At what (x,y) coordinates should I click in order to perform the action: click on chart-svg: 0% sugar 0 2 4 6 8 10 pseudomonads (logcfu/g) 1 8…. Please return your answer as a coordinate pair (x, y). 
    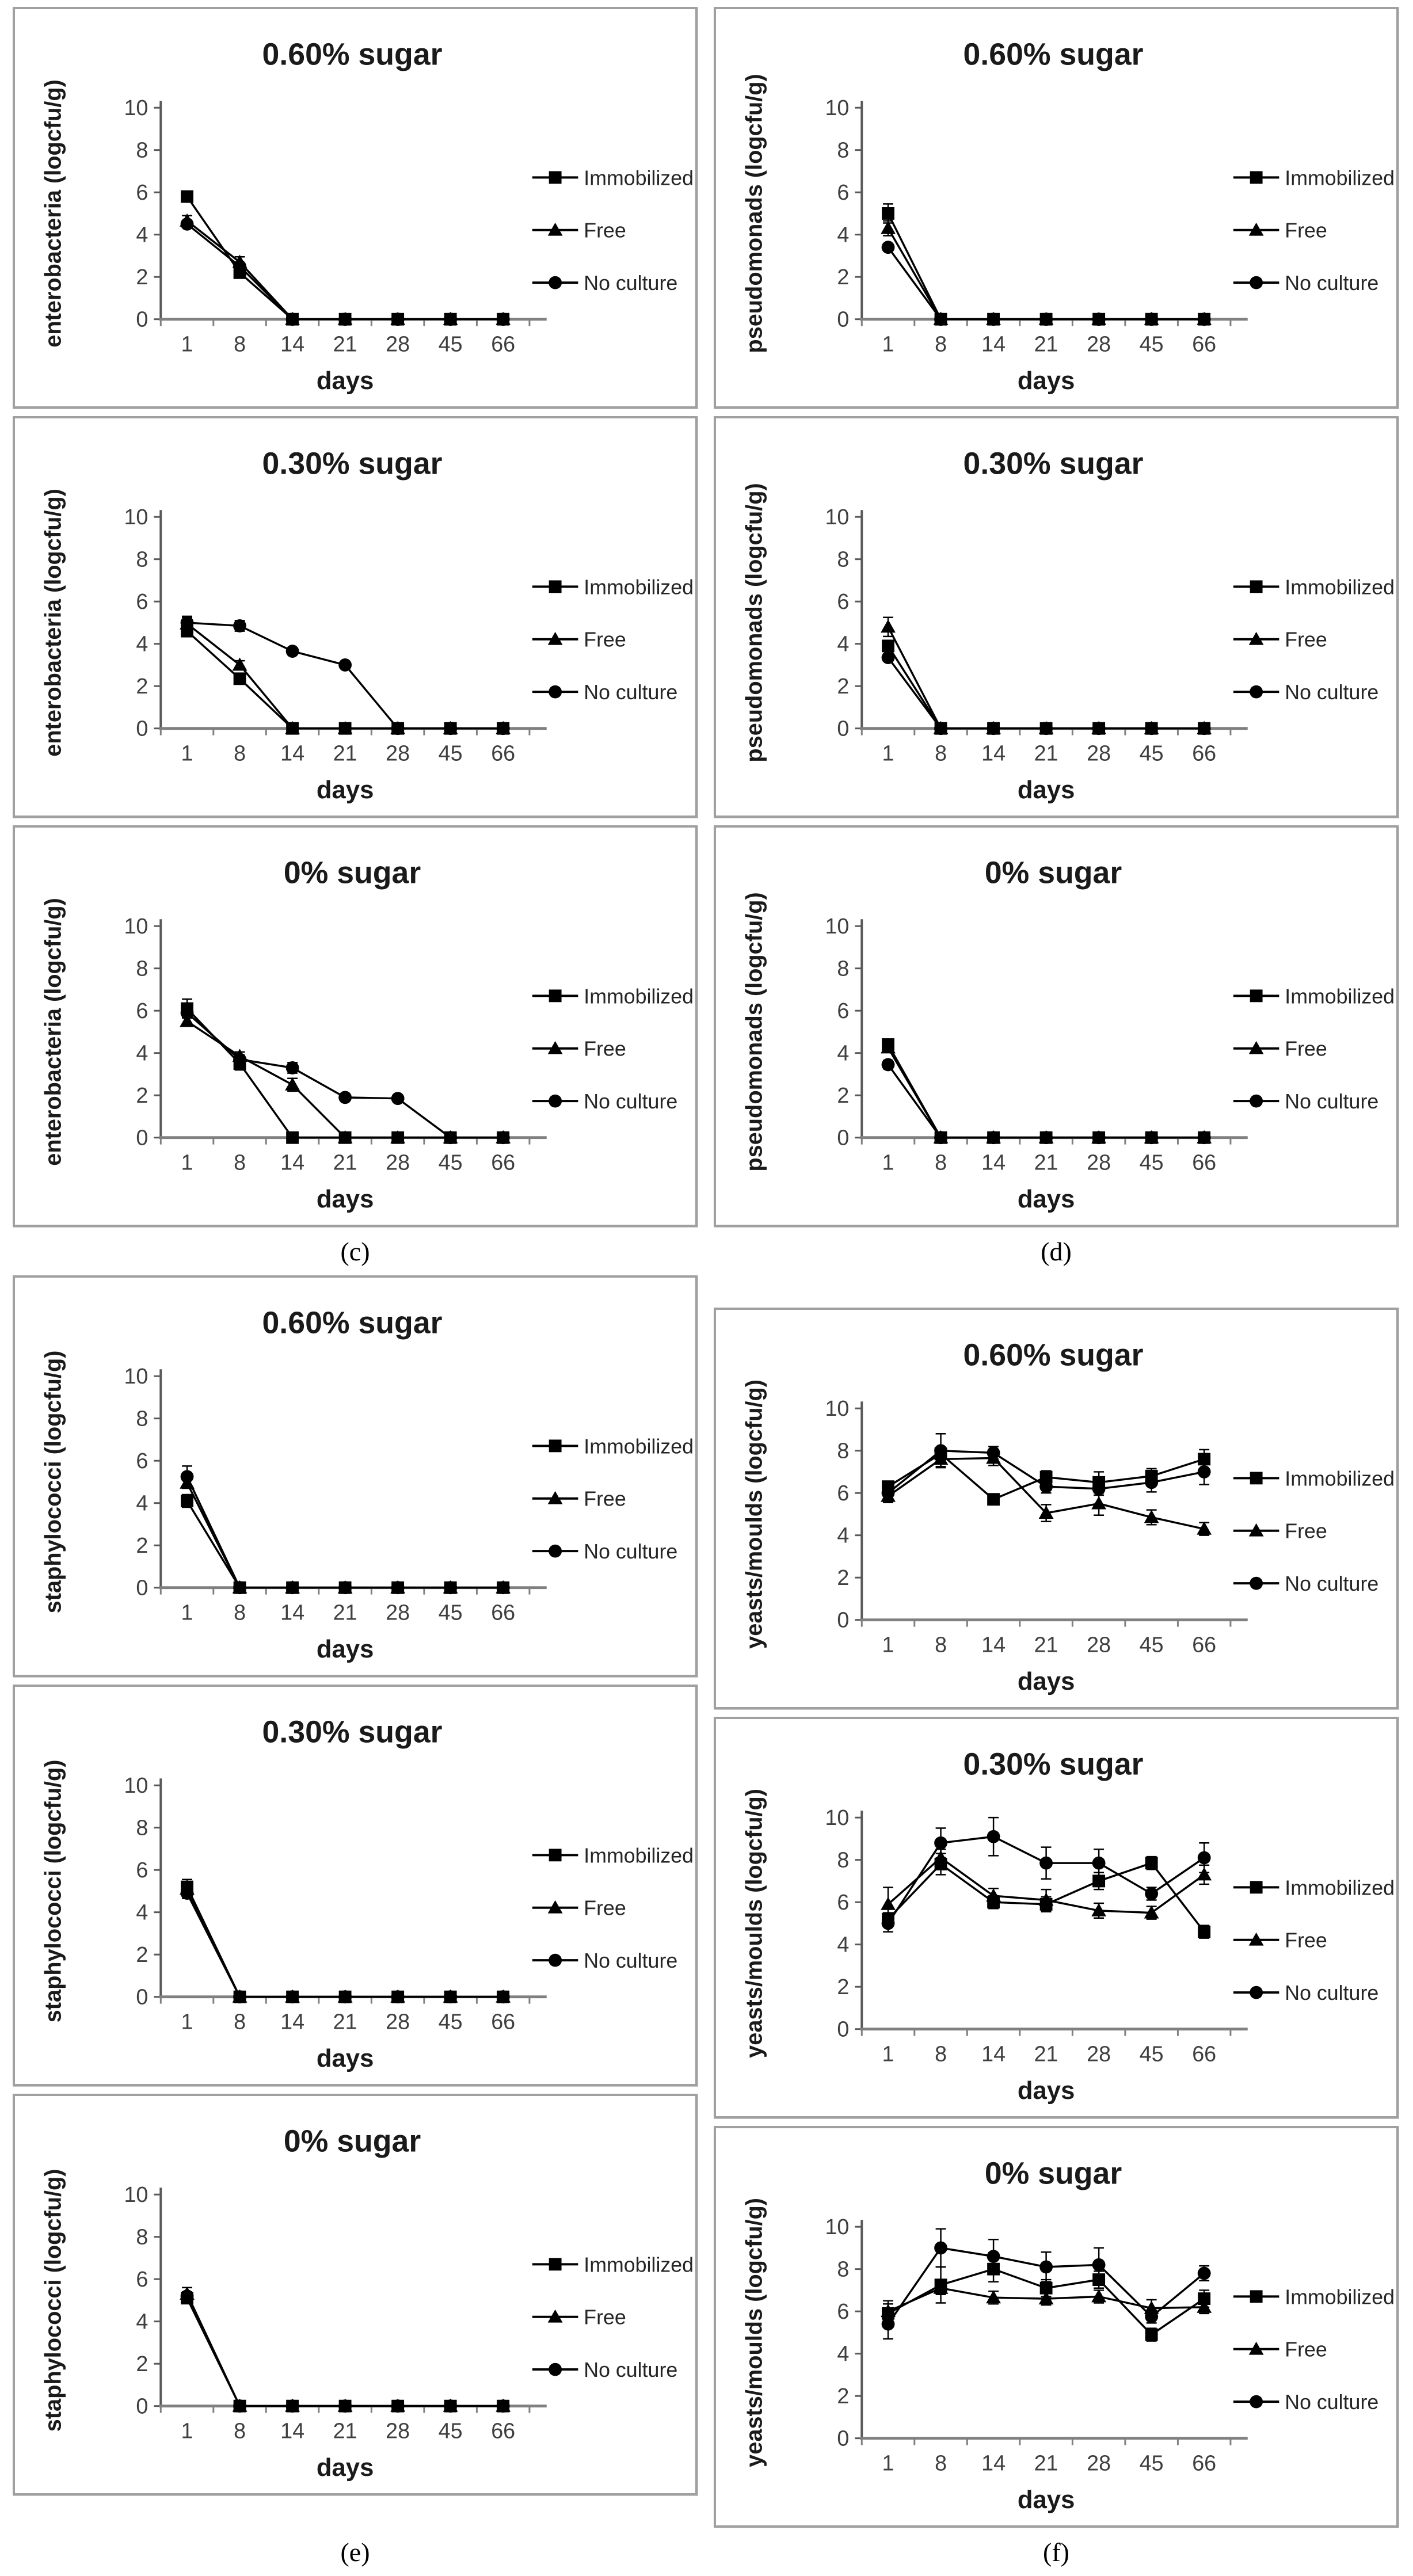
    Looking at the image, I should click on (1068, 1034).